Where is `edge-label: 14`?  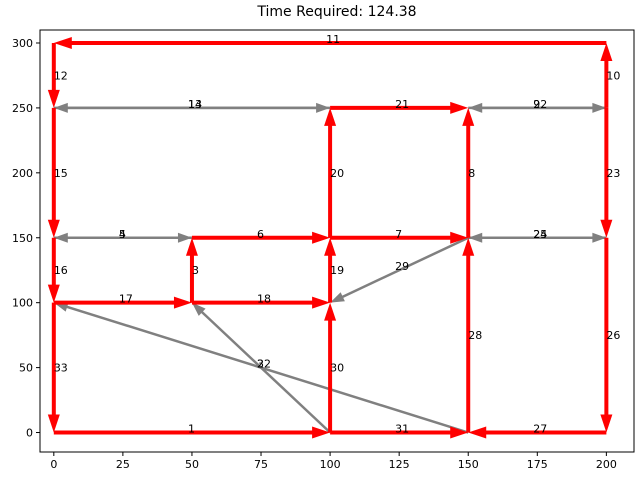
edge-label: 14 is located at coordinates (195, 104).